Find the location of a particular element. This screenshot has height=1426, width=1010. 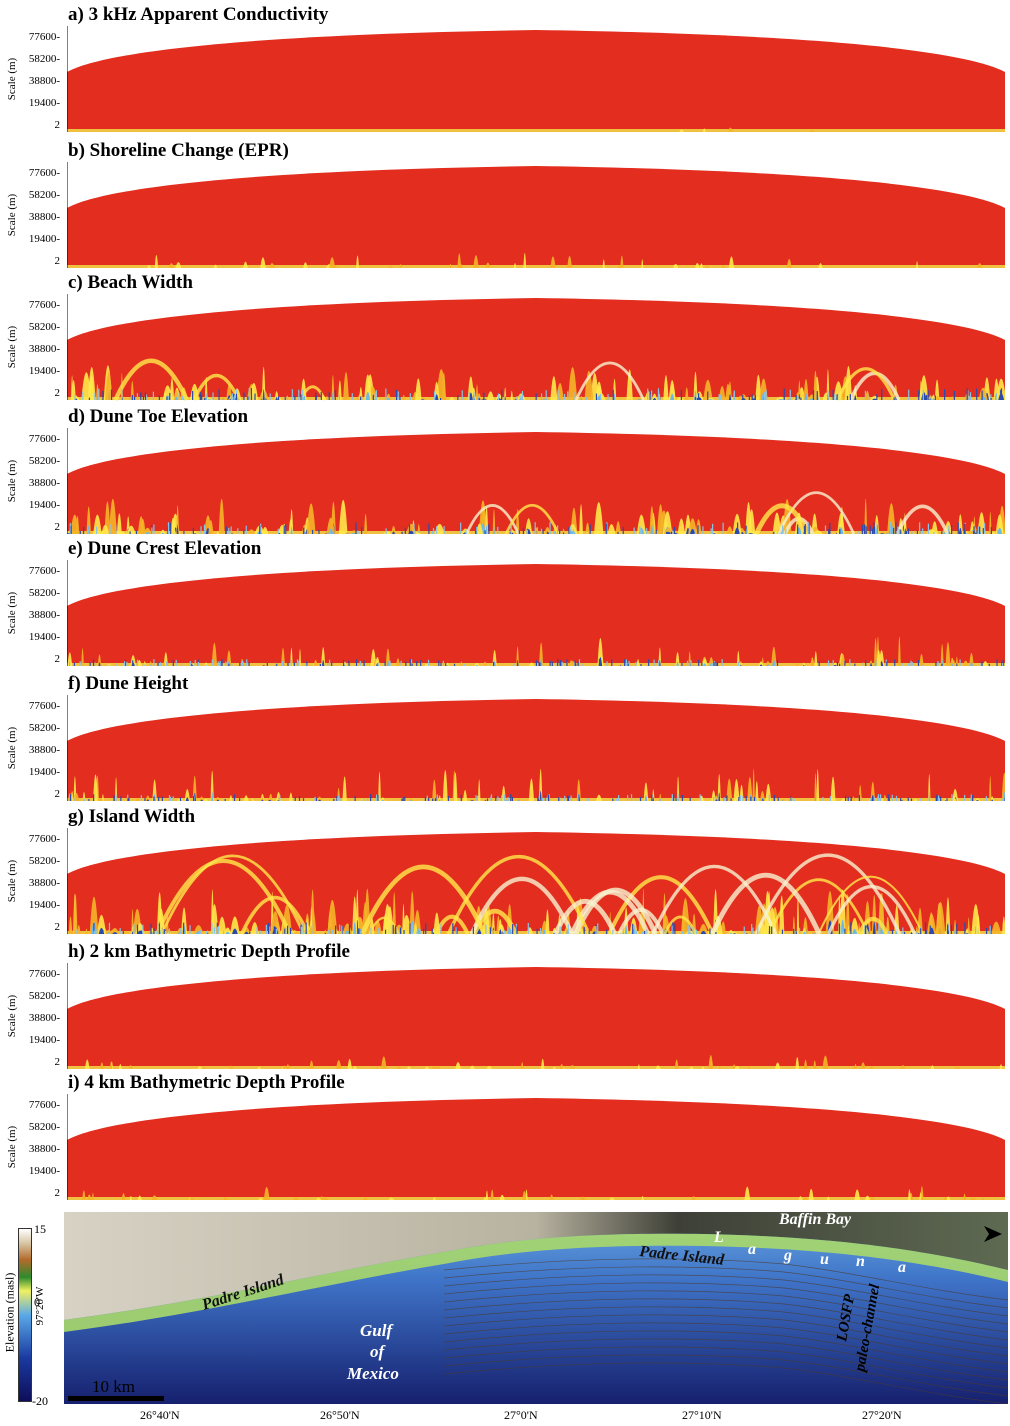

north-arrow-icon is located at coordinates (993, 1234).